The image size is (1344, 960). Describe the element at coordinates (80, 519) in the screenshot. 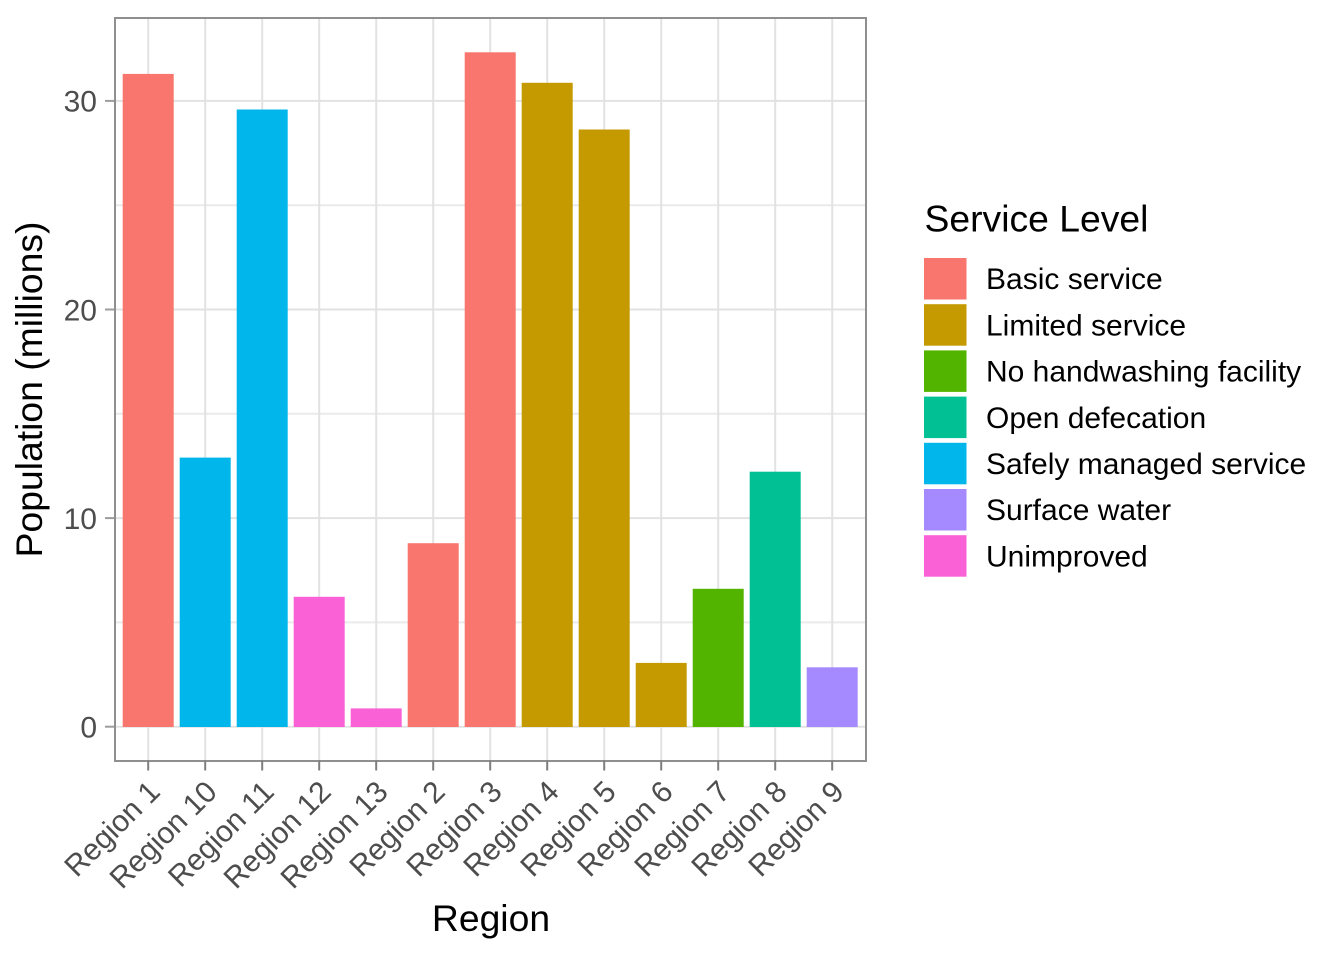

I see `svg-text: 10` at that location.